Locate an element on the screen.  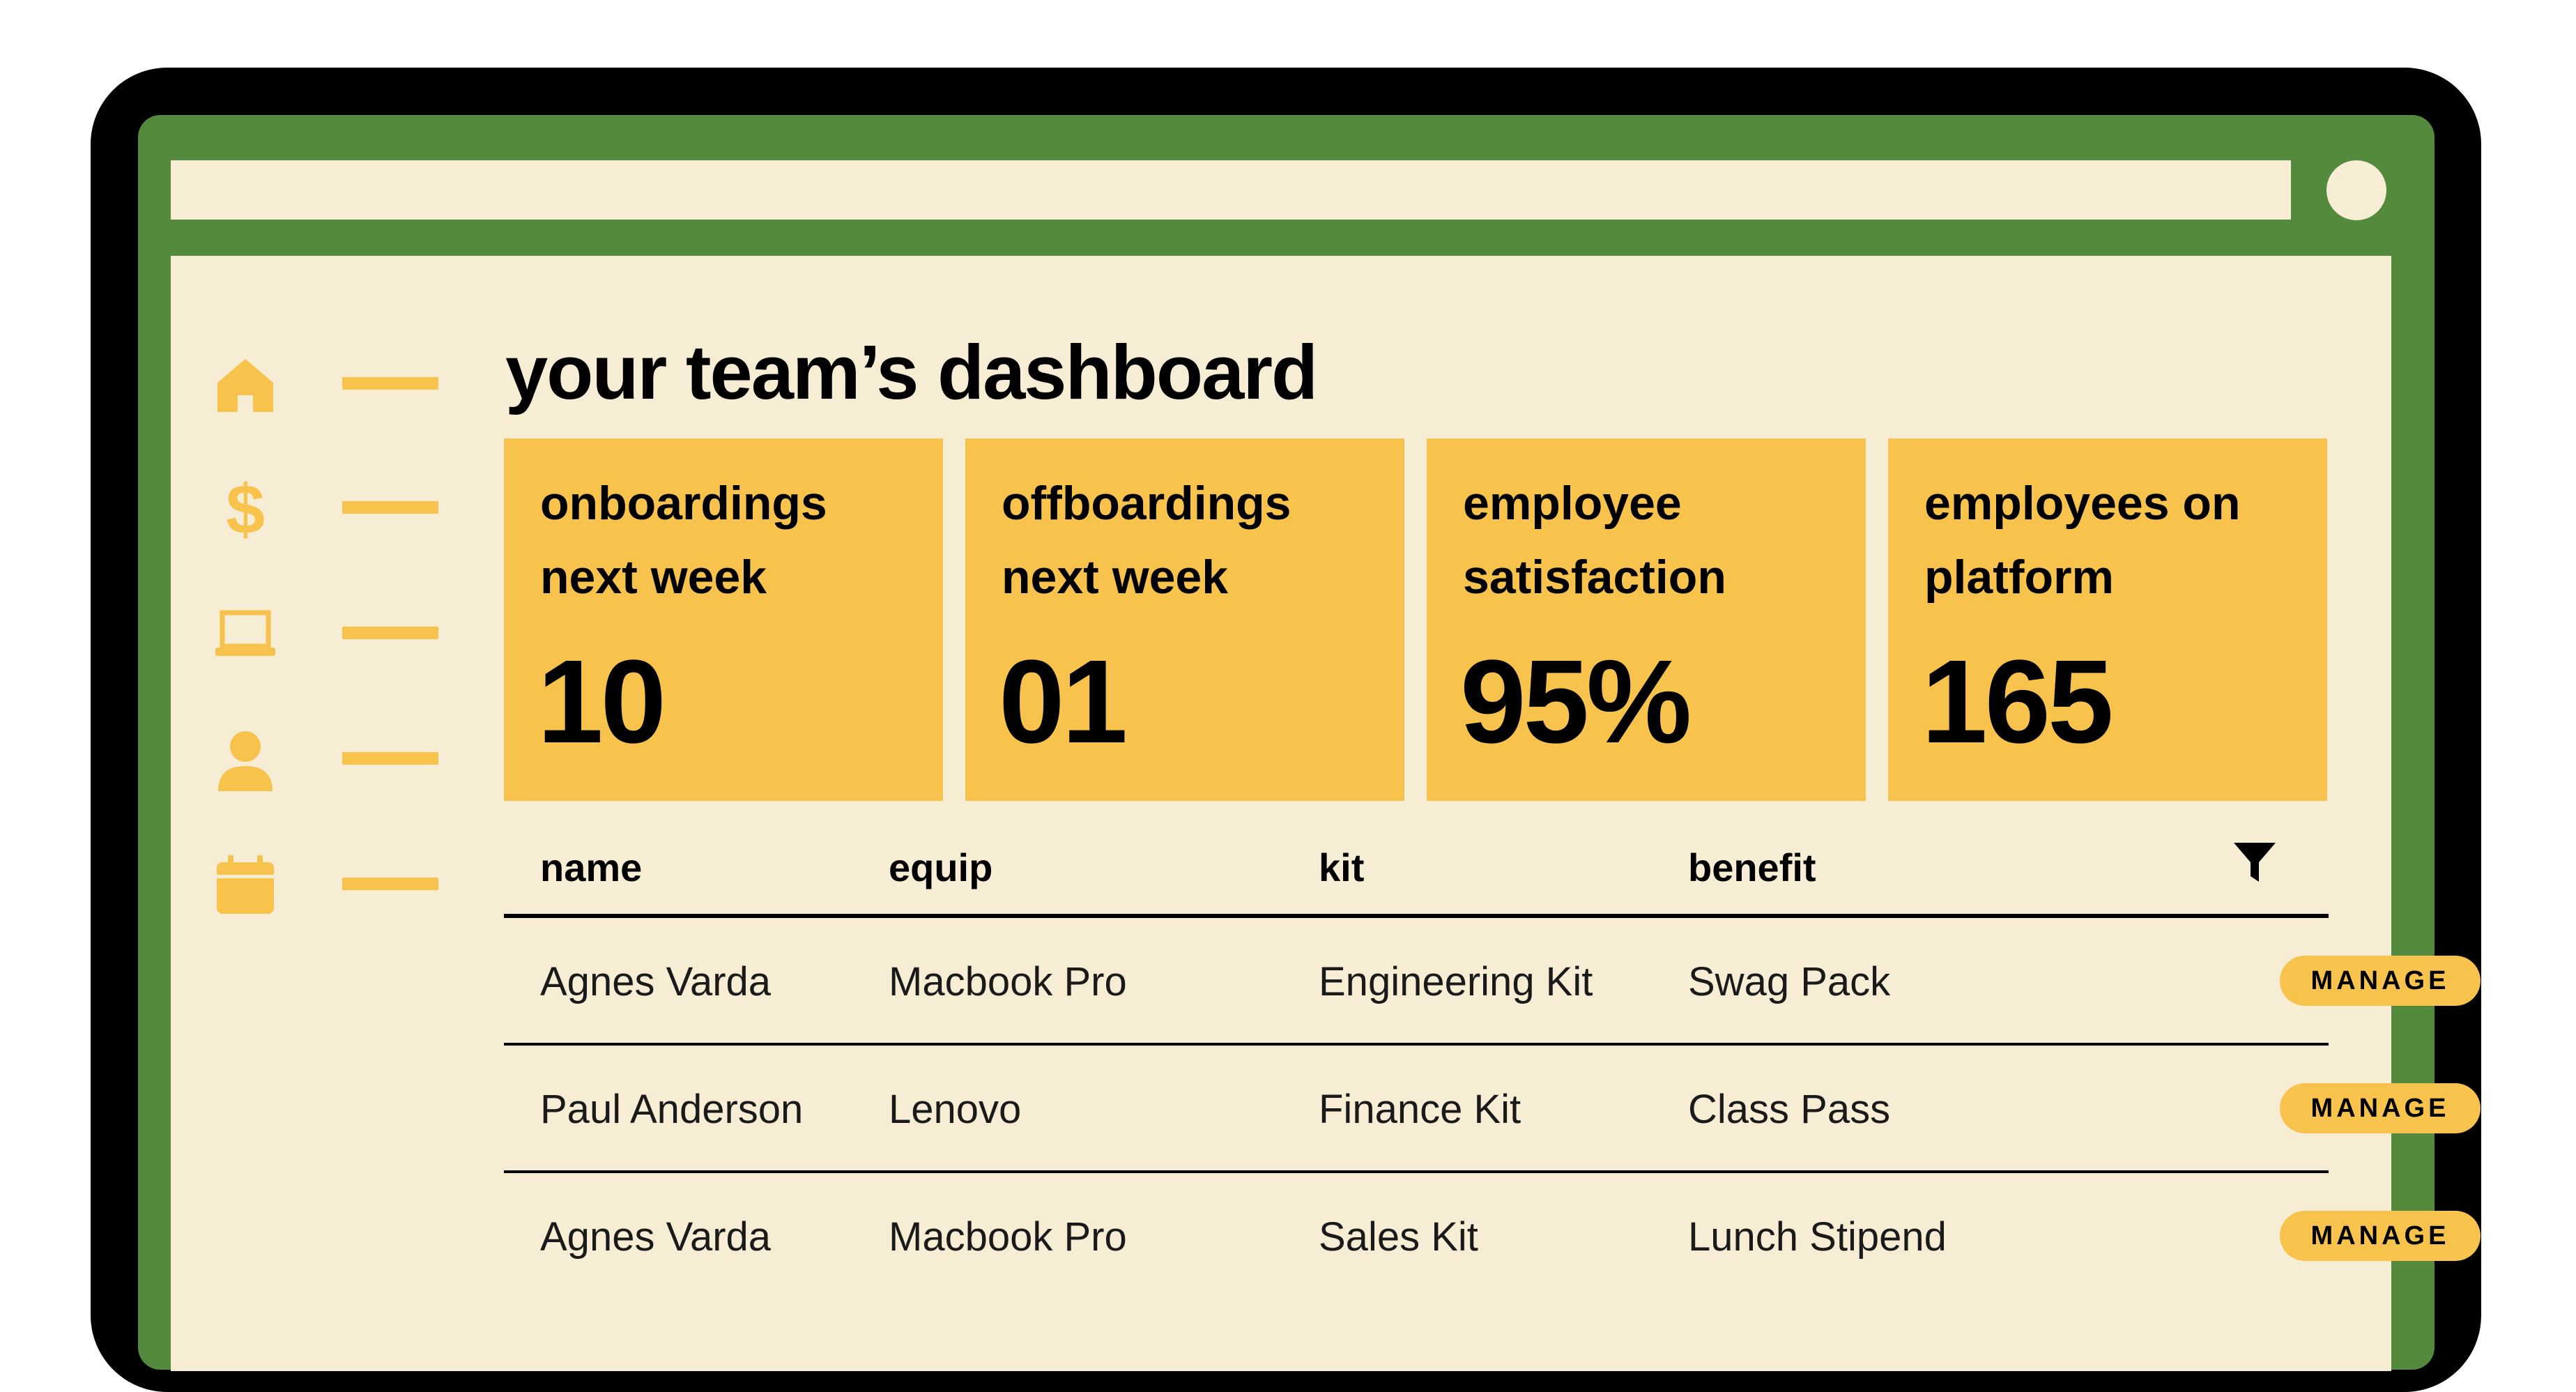
sidebar-item-people is located at coordinates (326, 760).